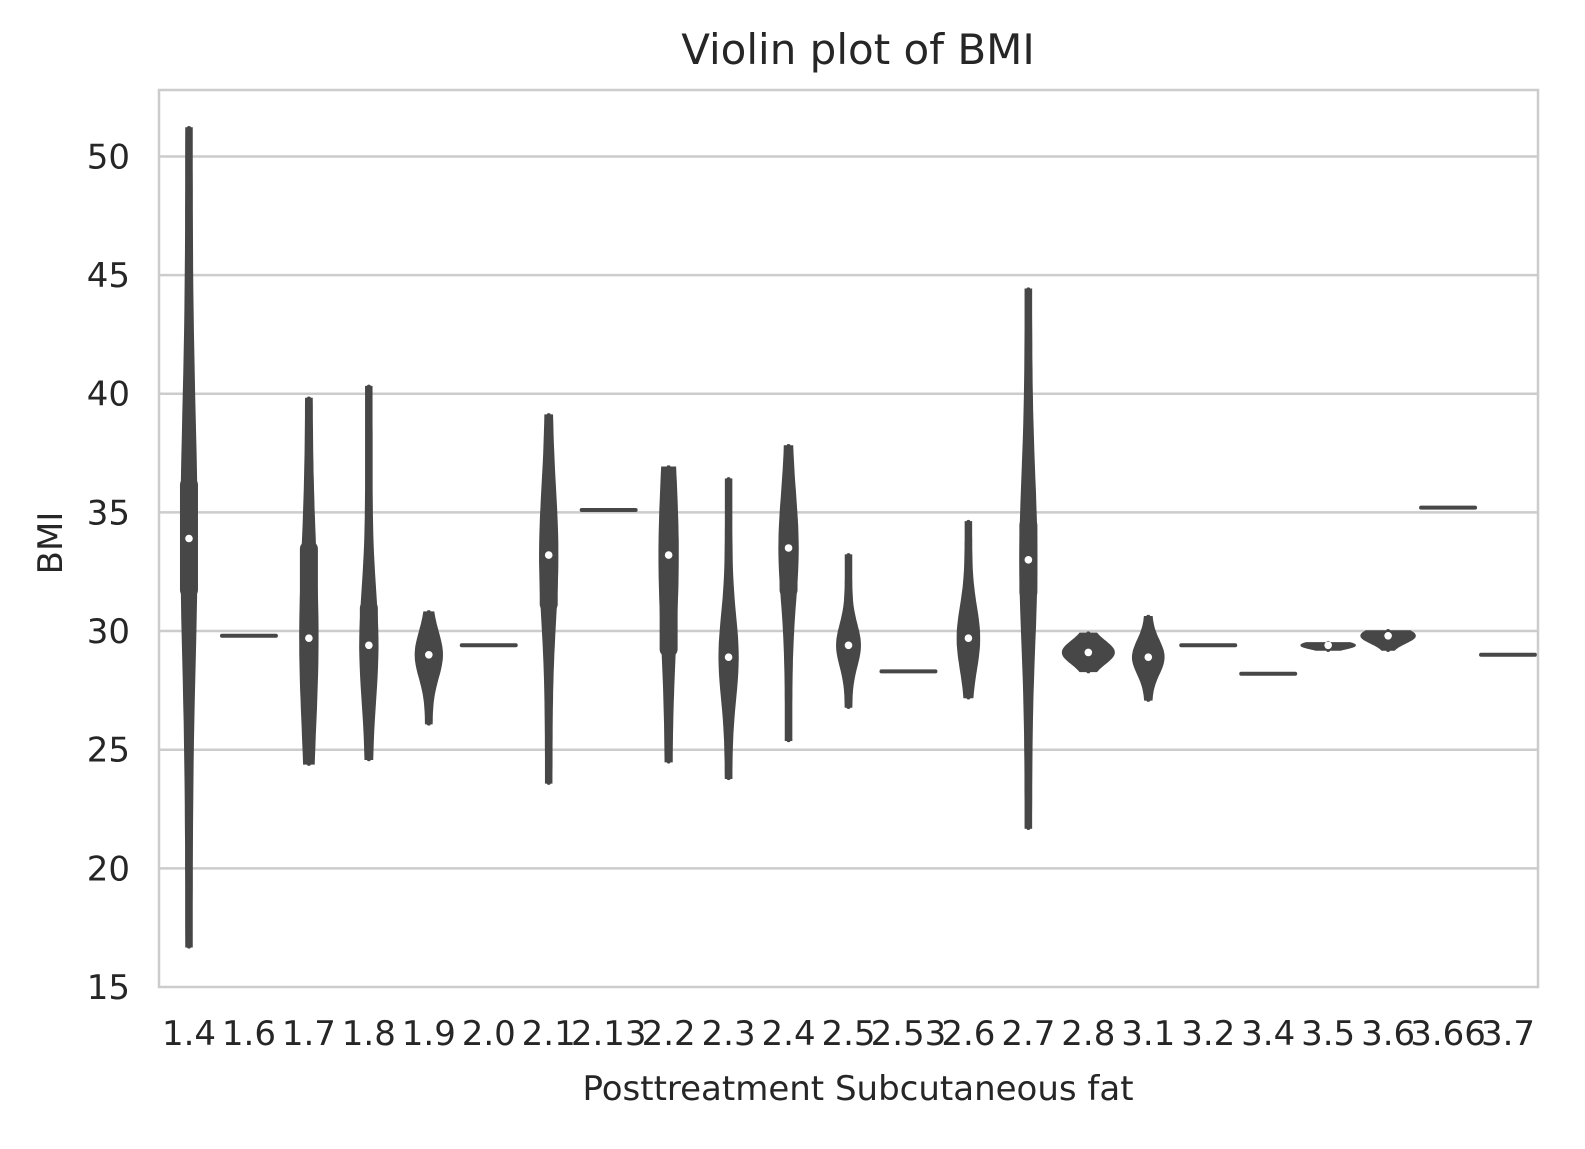 This screenshot has width=1585, height=1149. I want to click on violin-1.4, so click(188, 537).